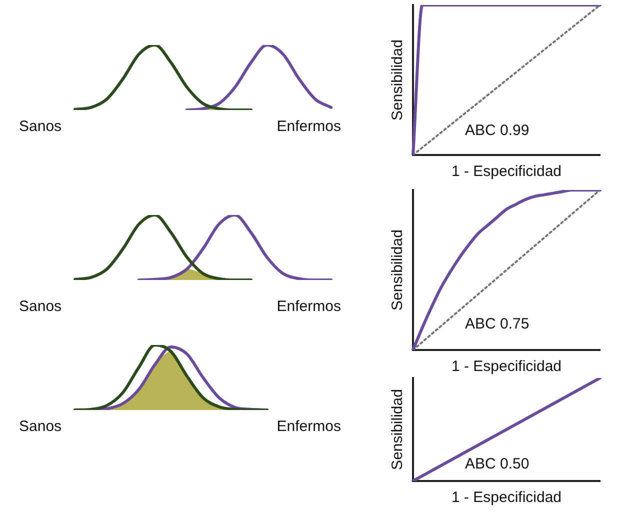 This screenshot has height=511, width=623. I want to click on annotation: ABC 0.99, so click(497, 131).